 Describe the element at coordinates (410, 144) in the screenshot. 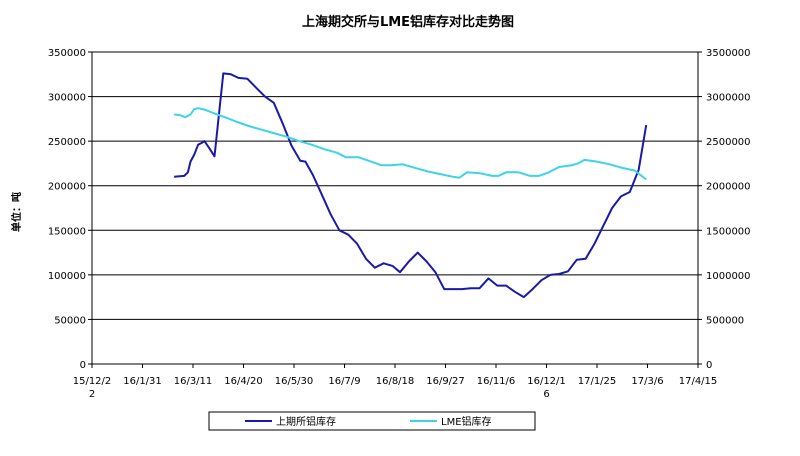

I see `series-line-lme` at that location.